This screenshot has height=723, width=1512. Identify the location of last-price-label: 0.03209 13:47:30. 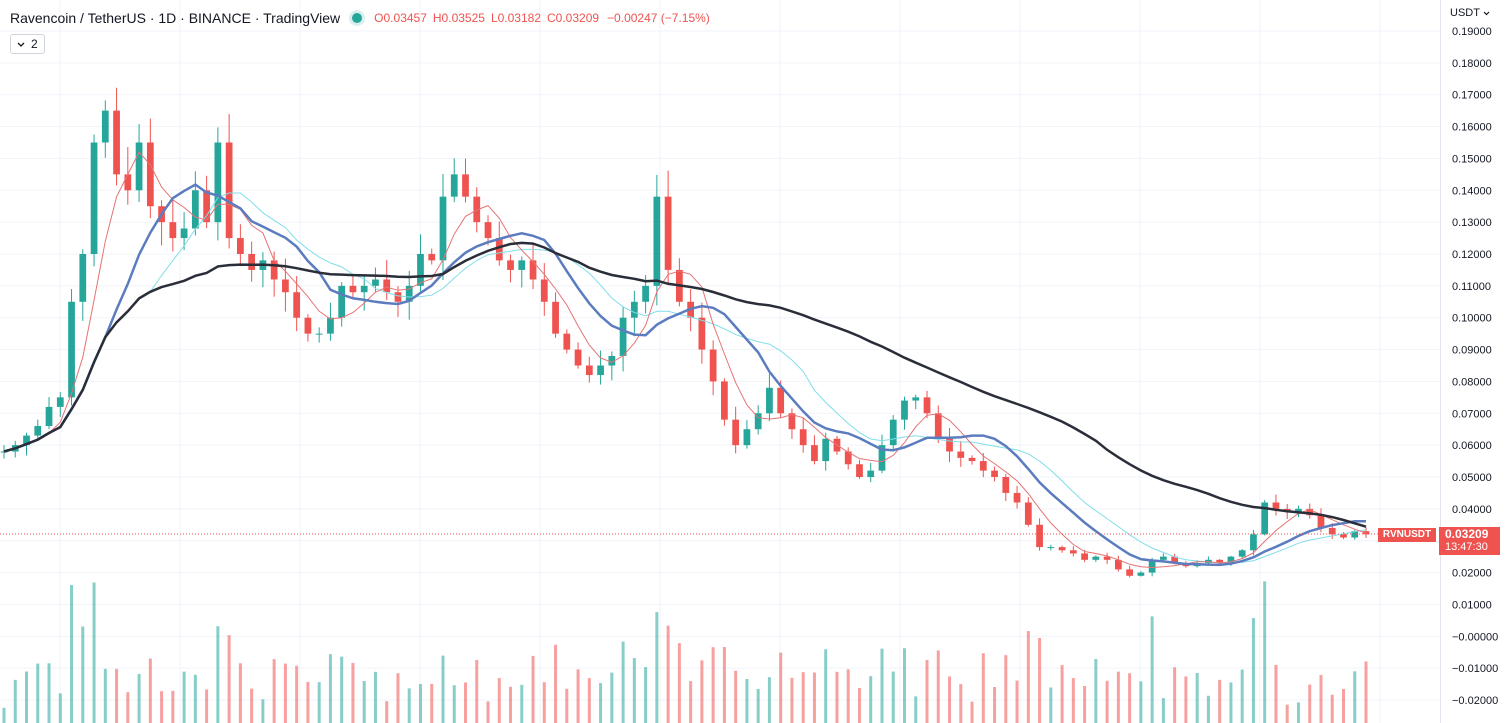
(1469, 541).